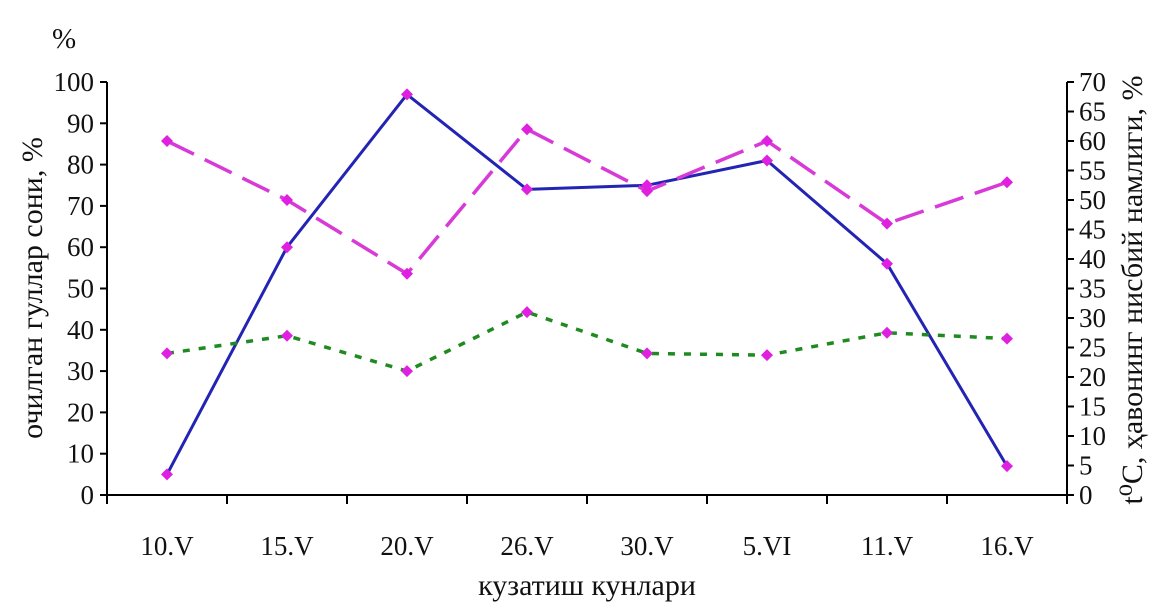 The width and height of the screenshot is (1154, 604). What do you see at coordinates (287, 546) in the screenshot?
I see `x-tick-label: 15.V` at bounding box center [287, 546].